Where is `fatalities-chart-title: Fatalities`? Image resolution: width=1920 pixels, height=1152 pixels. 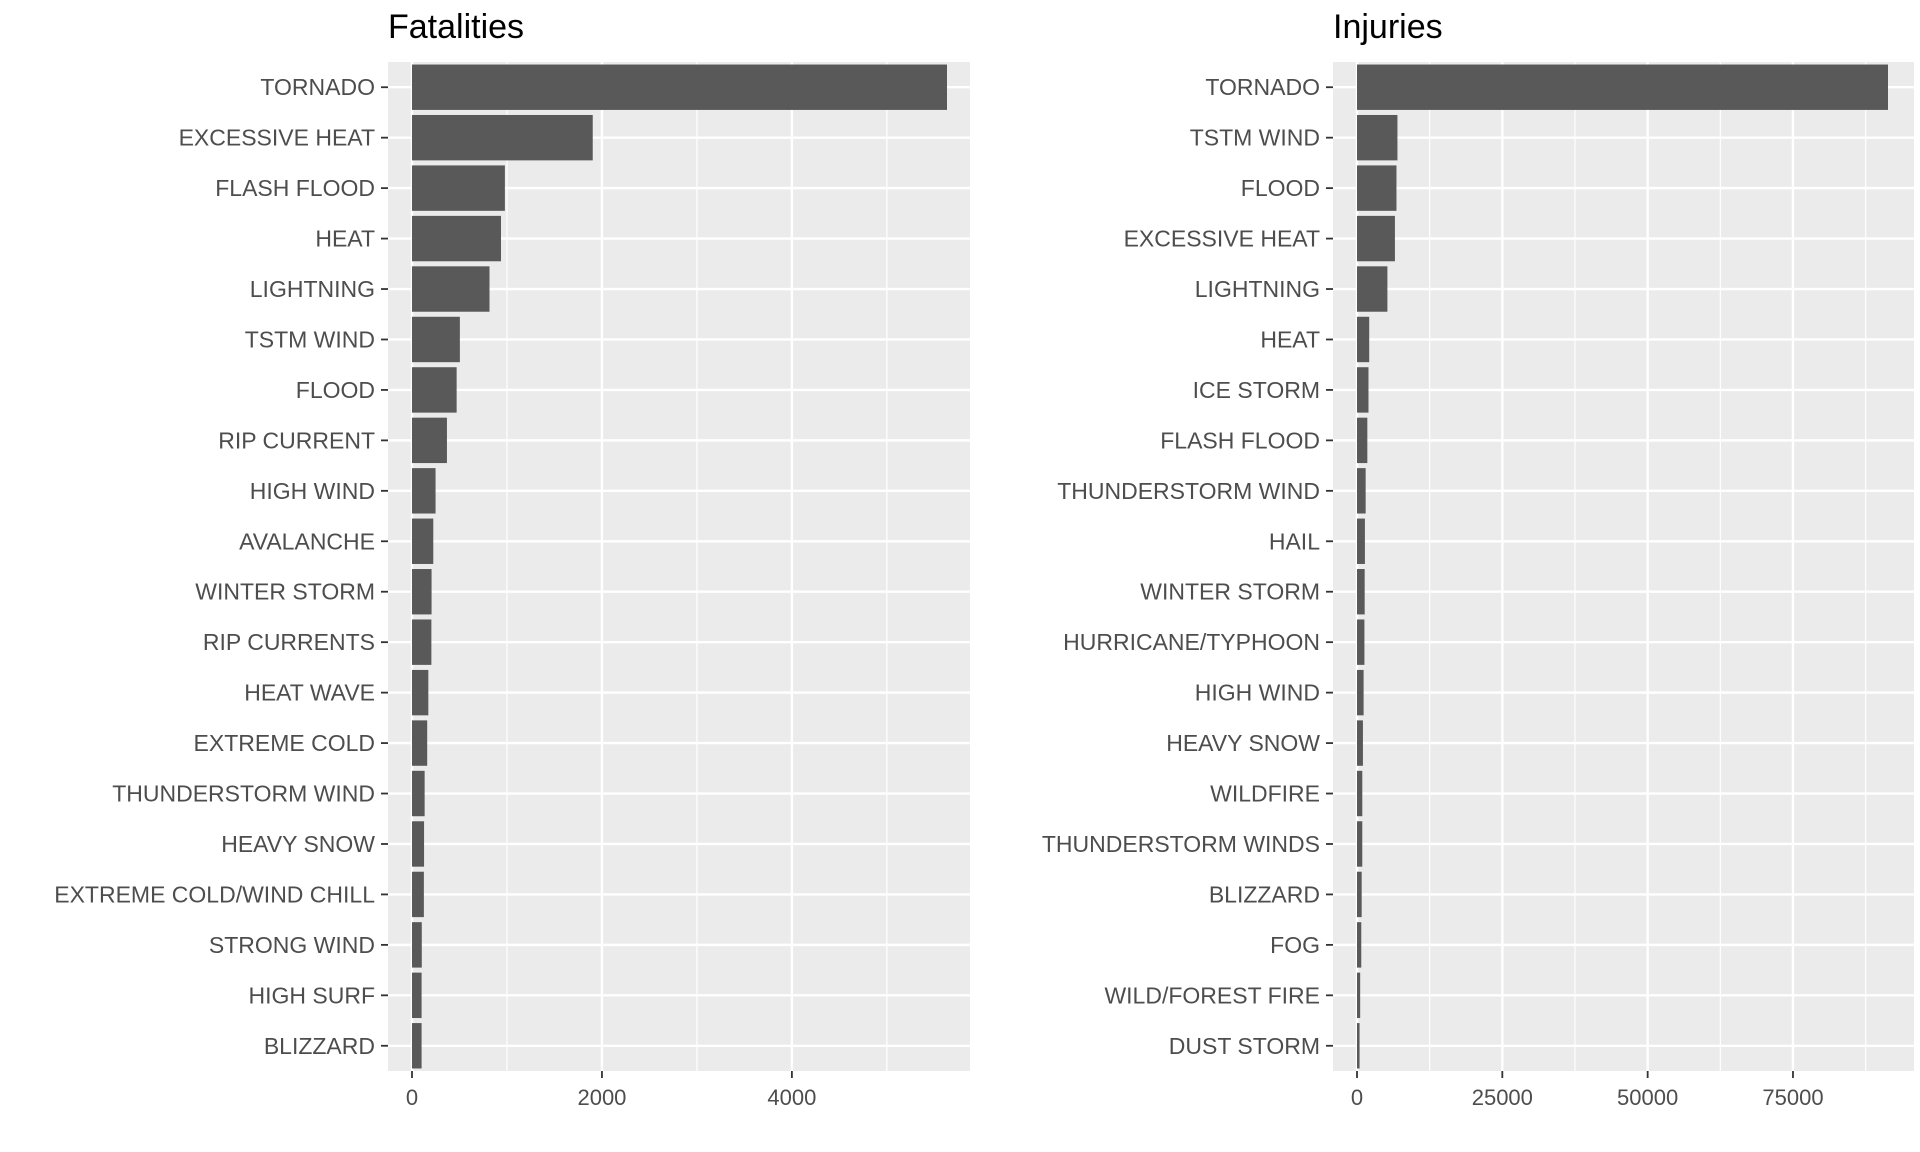
fatalities-chart-title: Fatalities is located at coordinates (456, 27).